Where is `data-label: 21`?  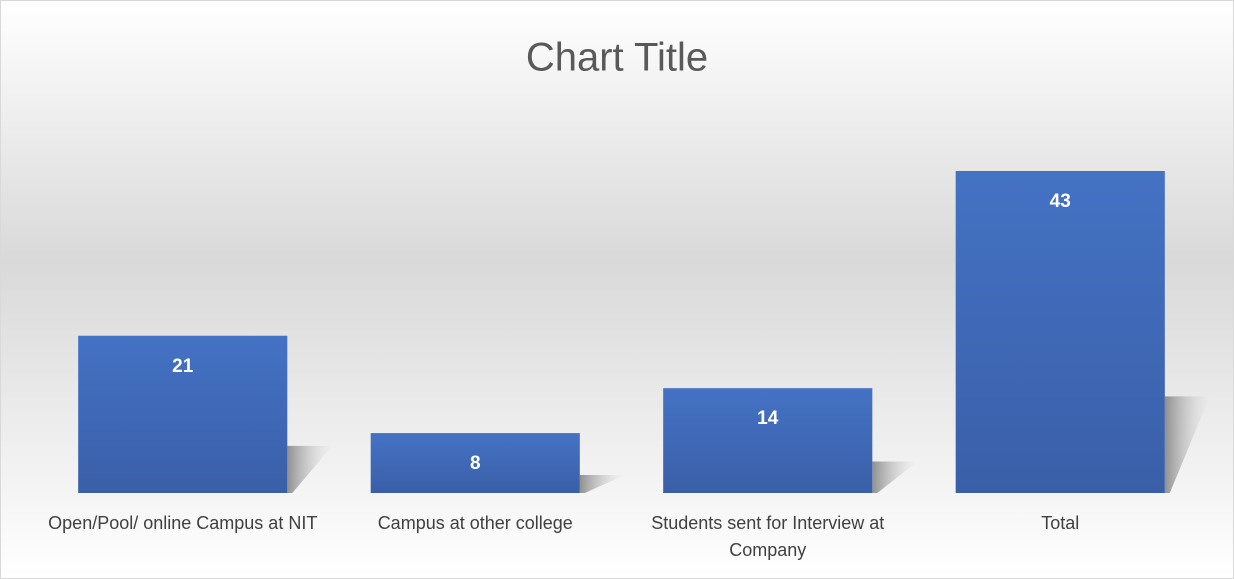 data-label: 21 is located at coordinates (183, 366).